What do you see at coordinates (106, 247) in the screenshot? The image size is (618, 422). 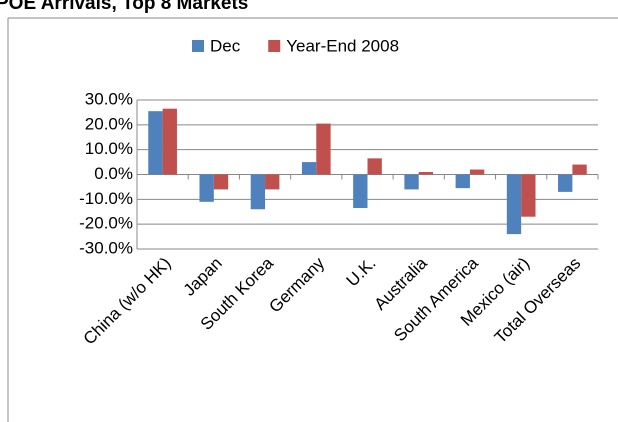 I see `y-tick-label: -30.0%` at bounding box center [106, 247].